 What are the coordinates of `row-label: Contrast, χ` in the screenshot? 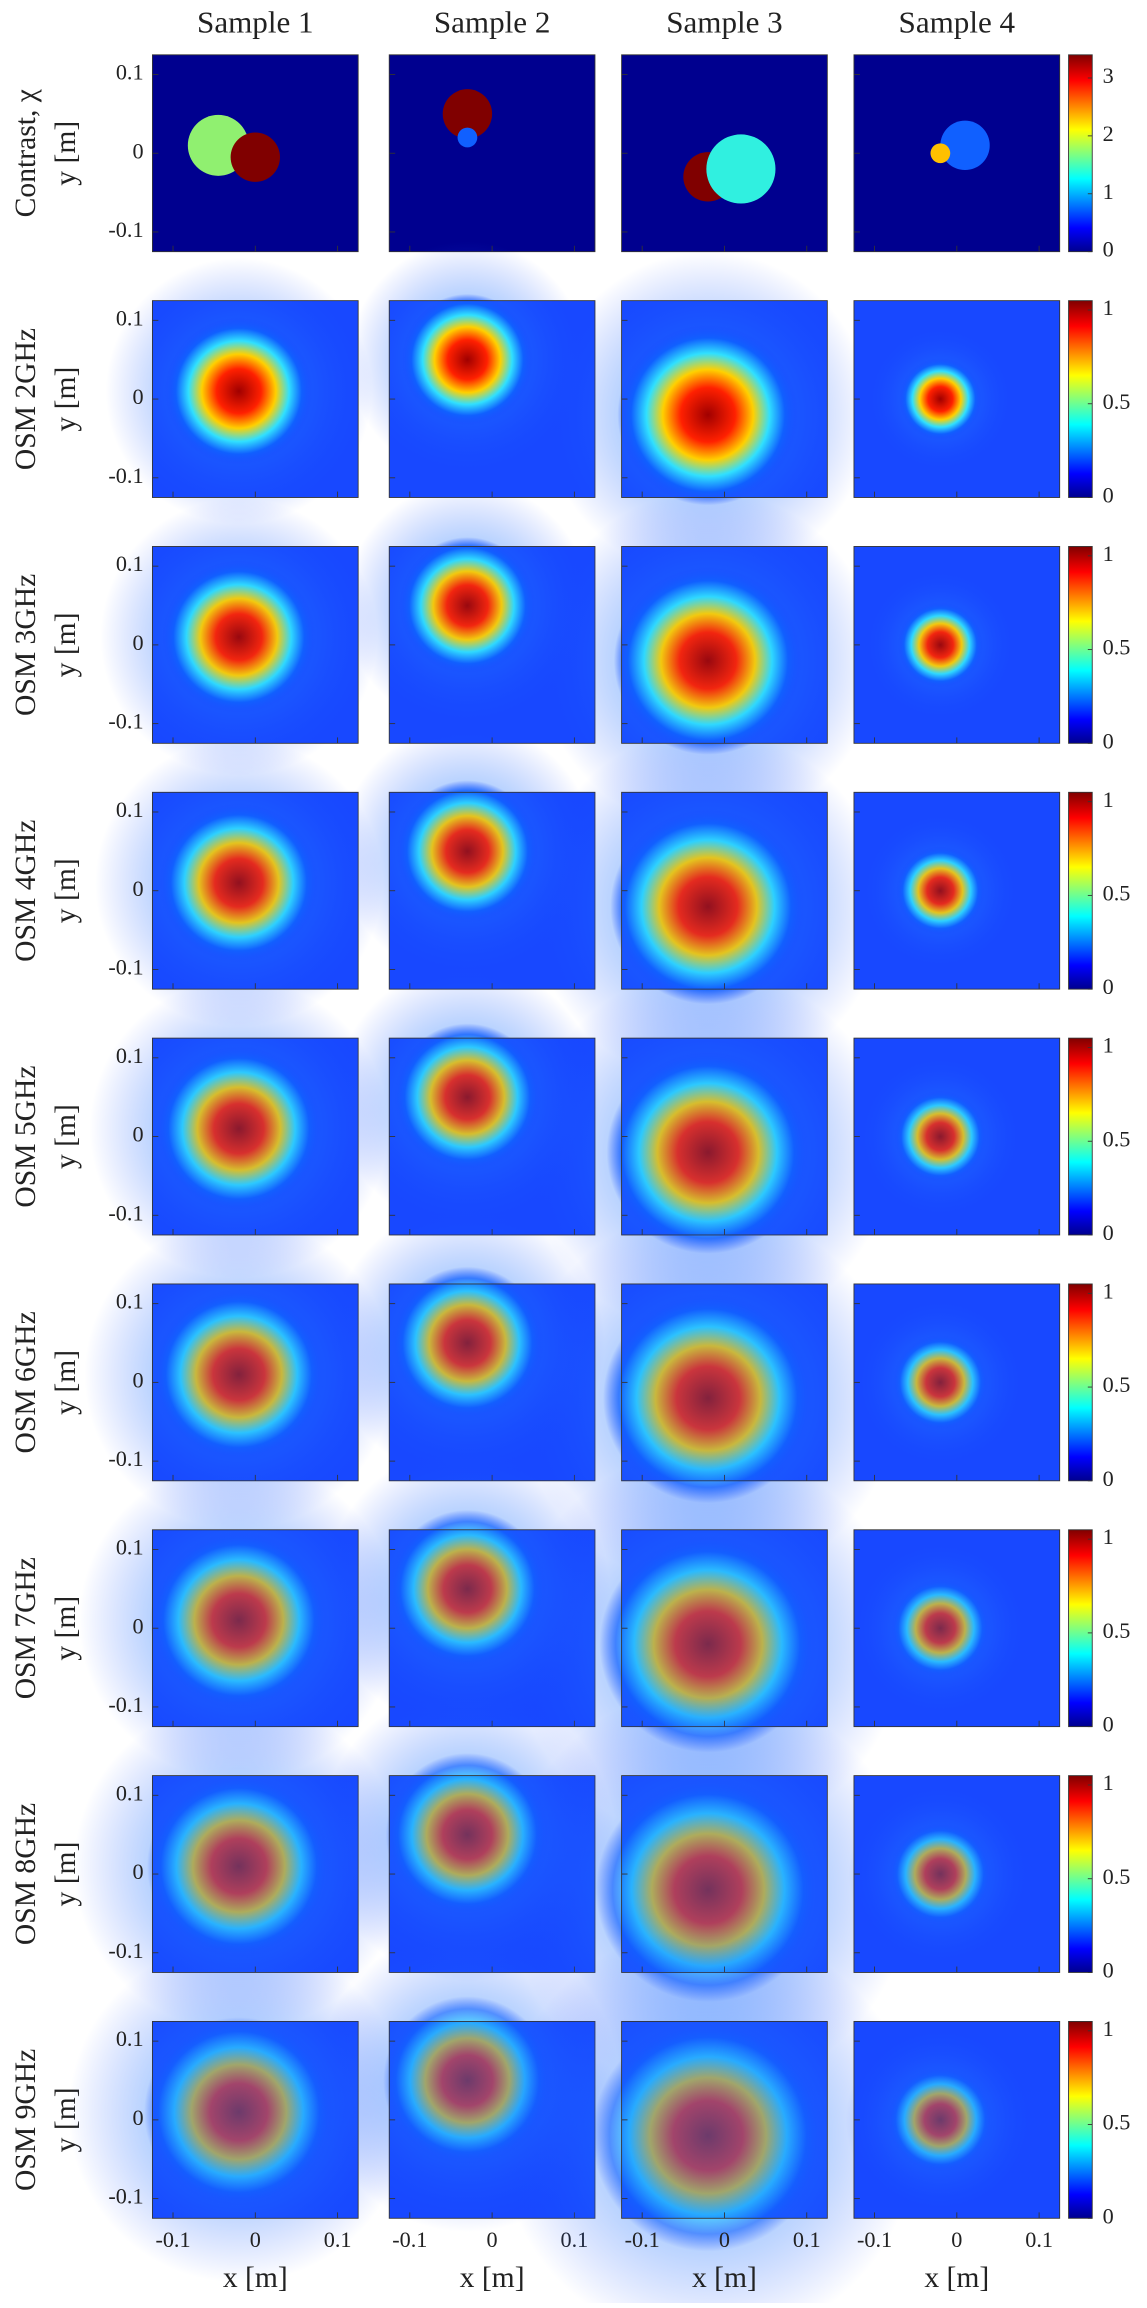 It's located at (26, 153).